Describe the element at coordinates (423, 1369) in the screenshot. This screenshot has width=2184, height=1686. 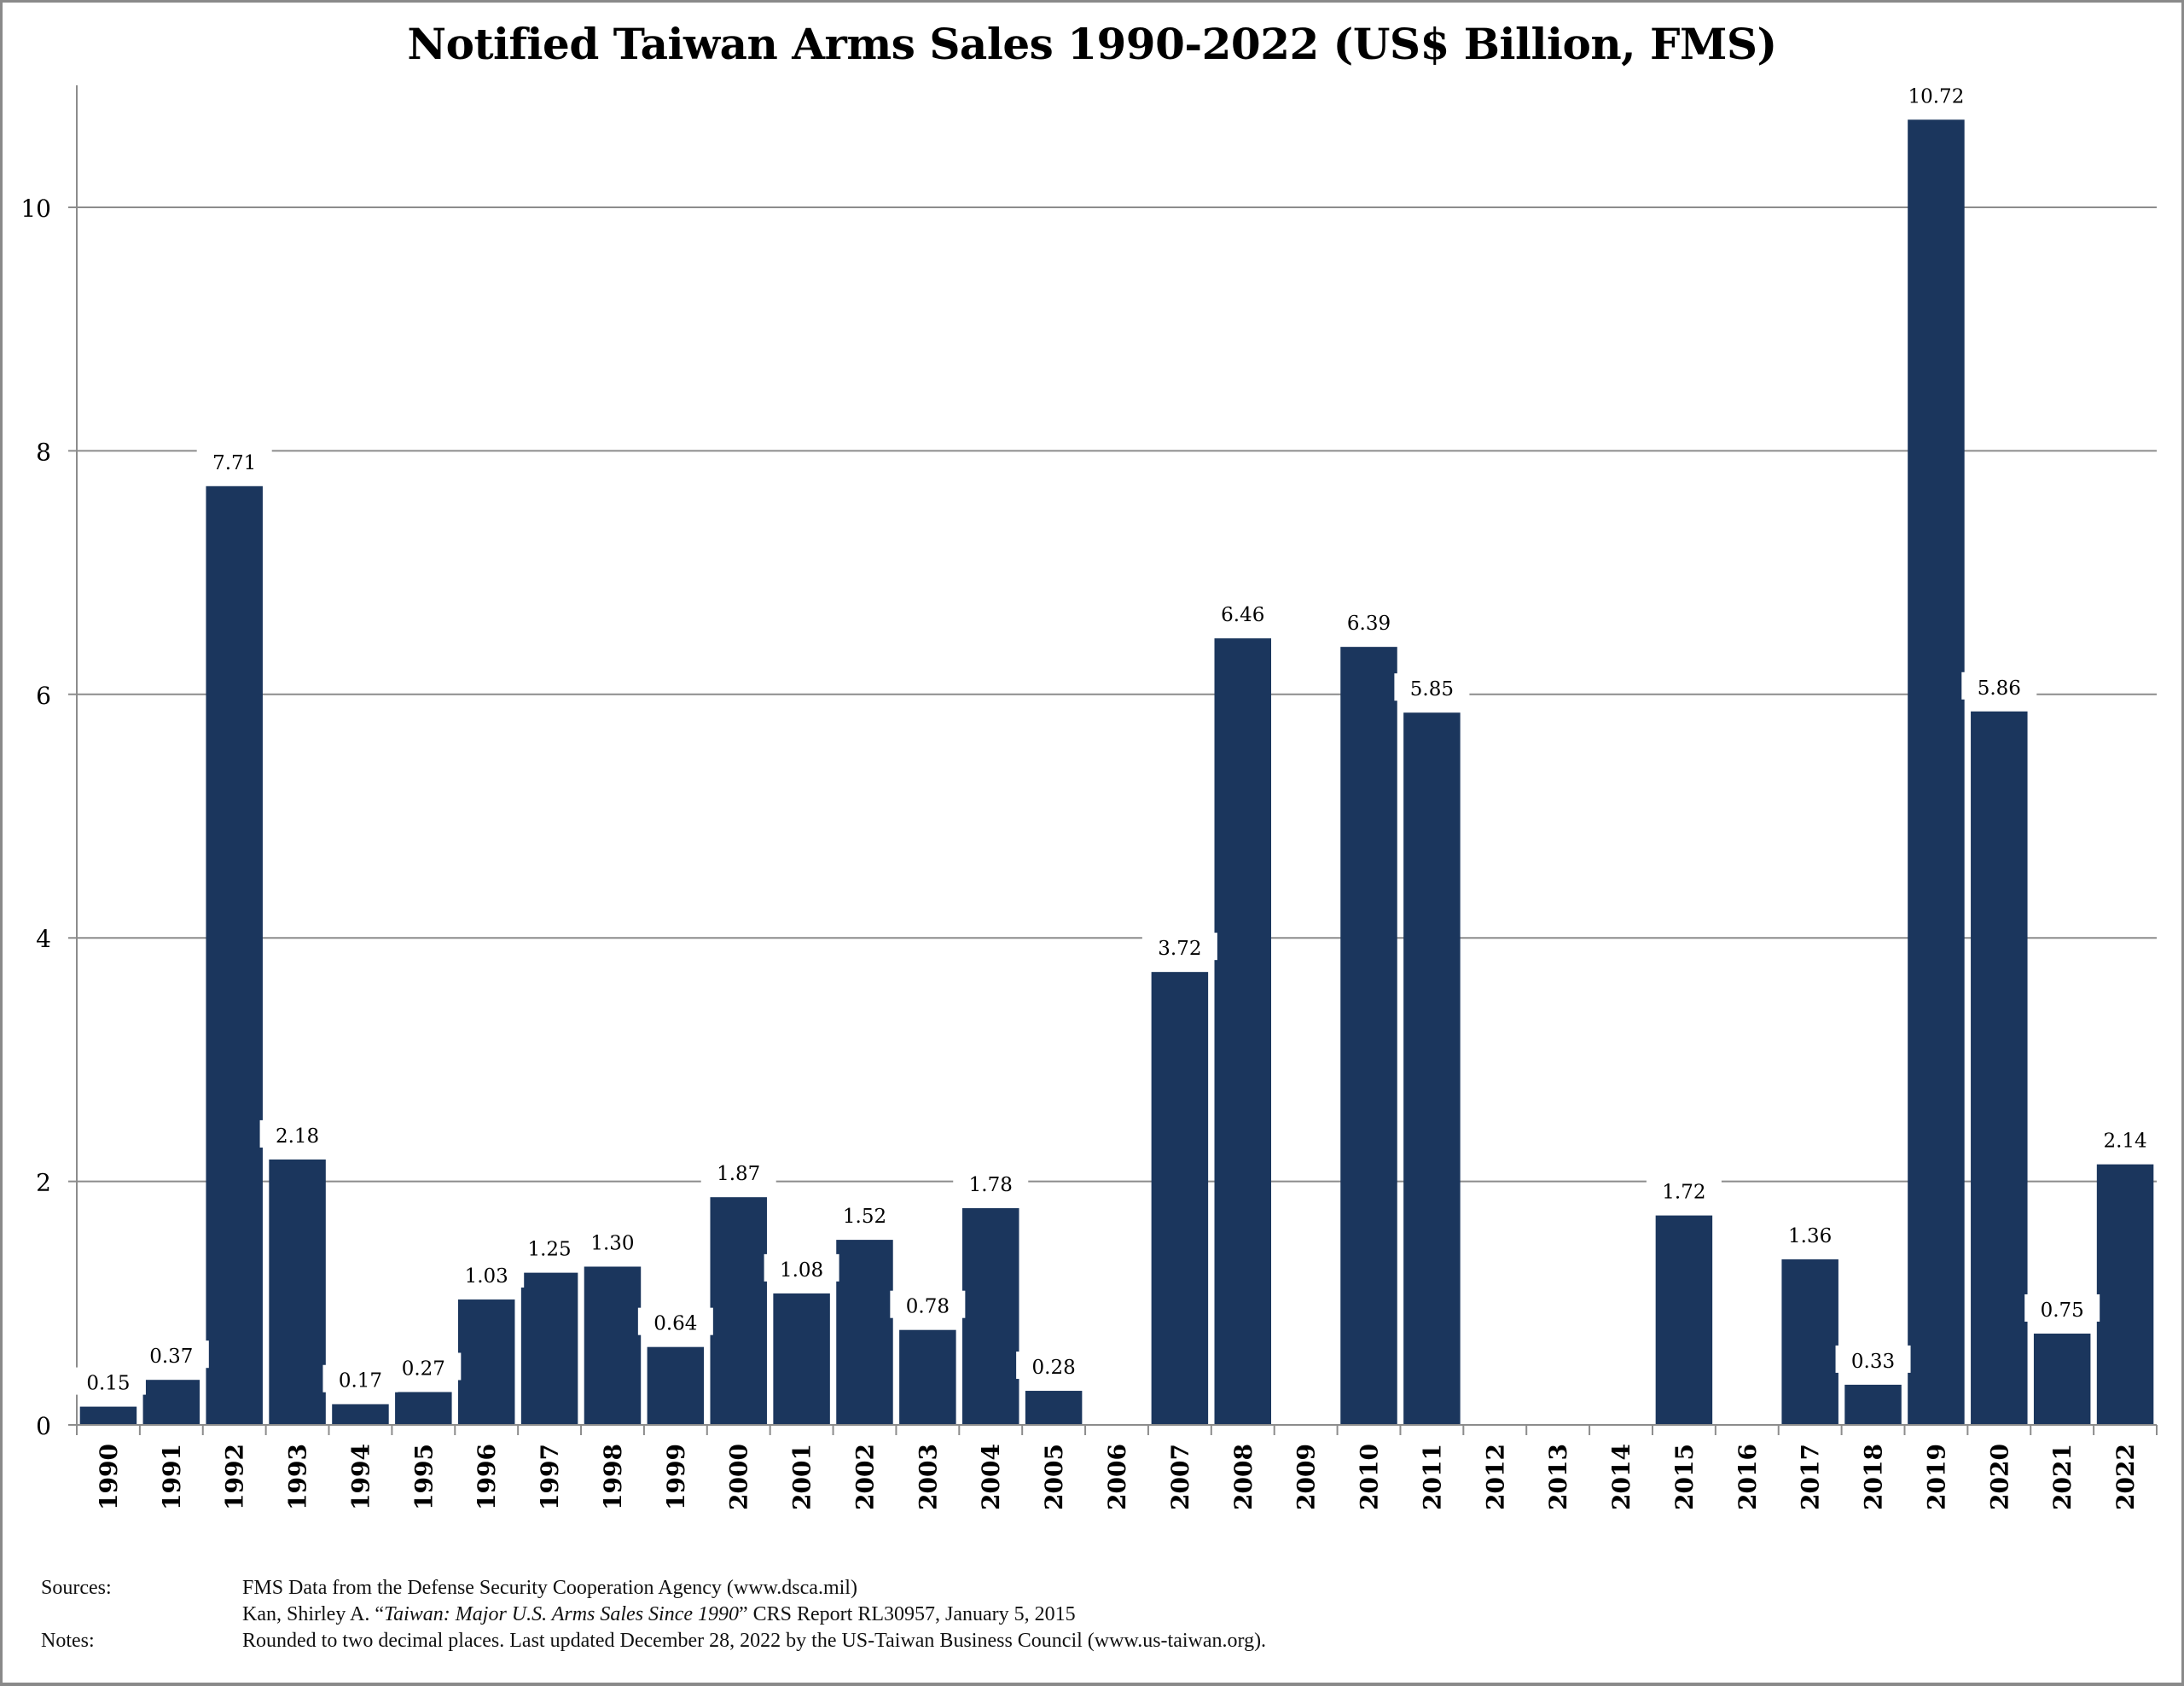
I see `data-label: 0.27` at that location.